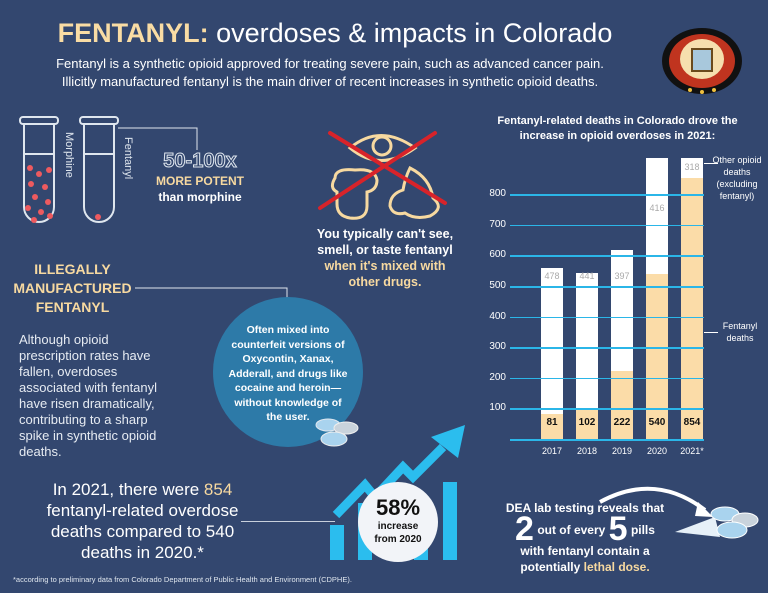 This screenshot has width=768, height=593. What do you see at coordinates (702, 61) in the screenshot?
I see `attorney-general-seal-logo` at bounding box center [702, 61].